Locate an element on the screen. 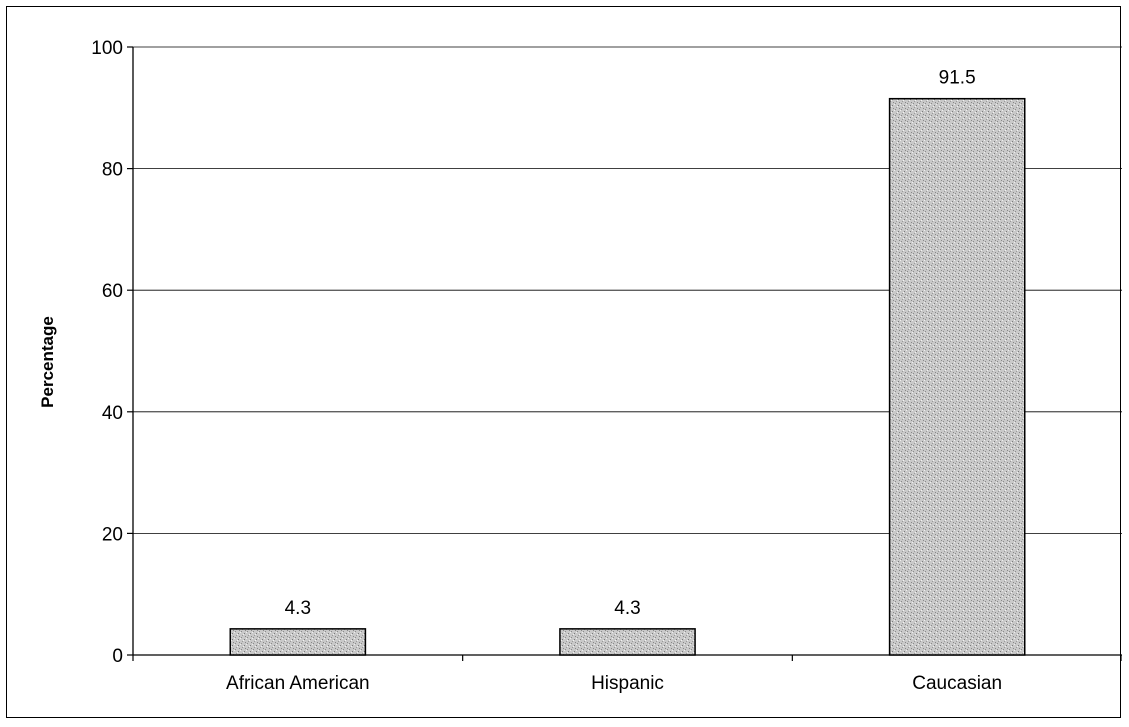 The width and height of the screenshot is (1129, 727). data-label: 91.5 is located at coordinates (957, 78).